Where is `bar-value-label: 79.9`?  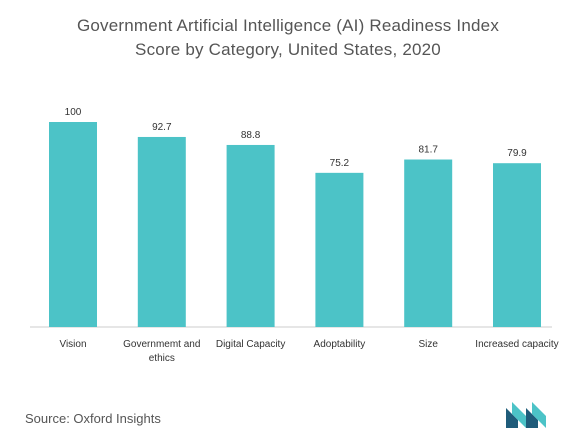 bar-value-label: 79.9 is located at coordinates (517, 153).